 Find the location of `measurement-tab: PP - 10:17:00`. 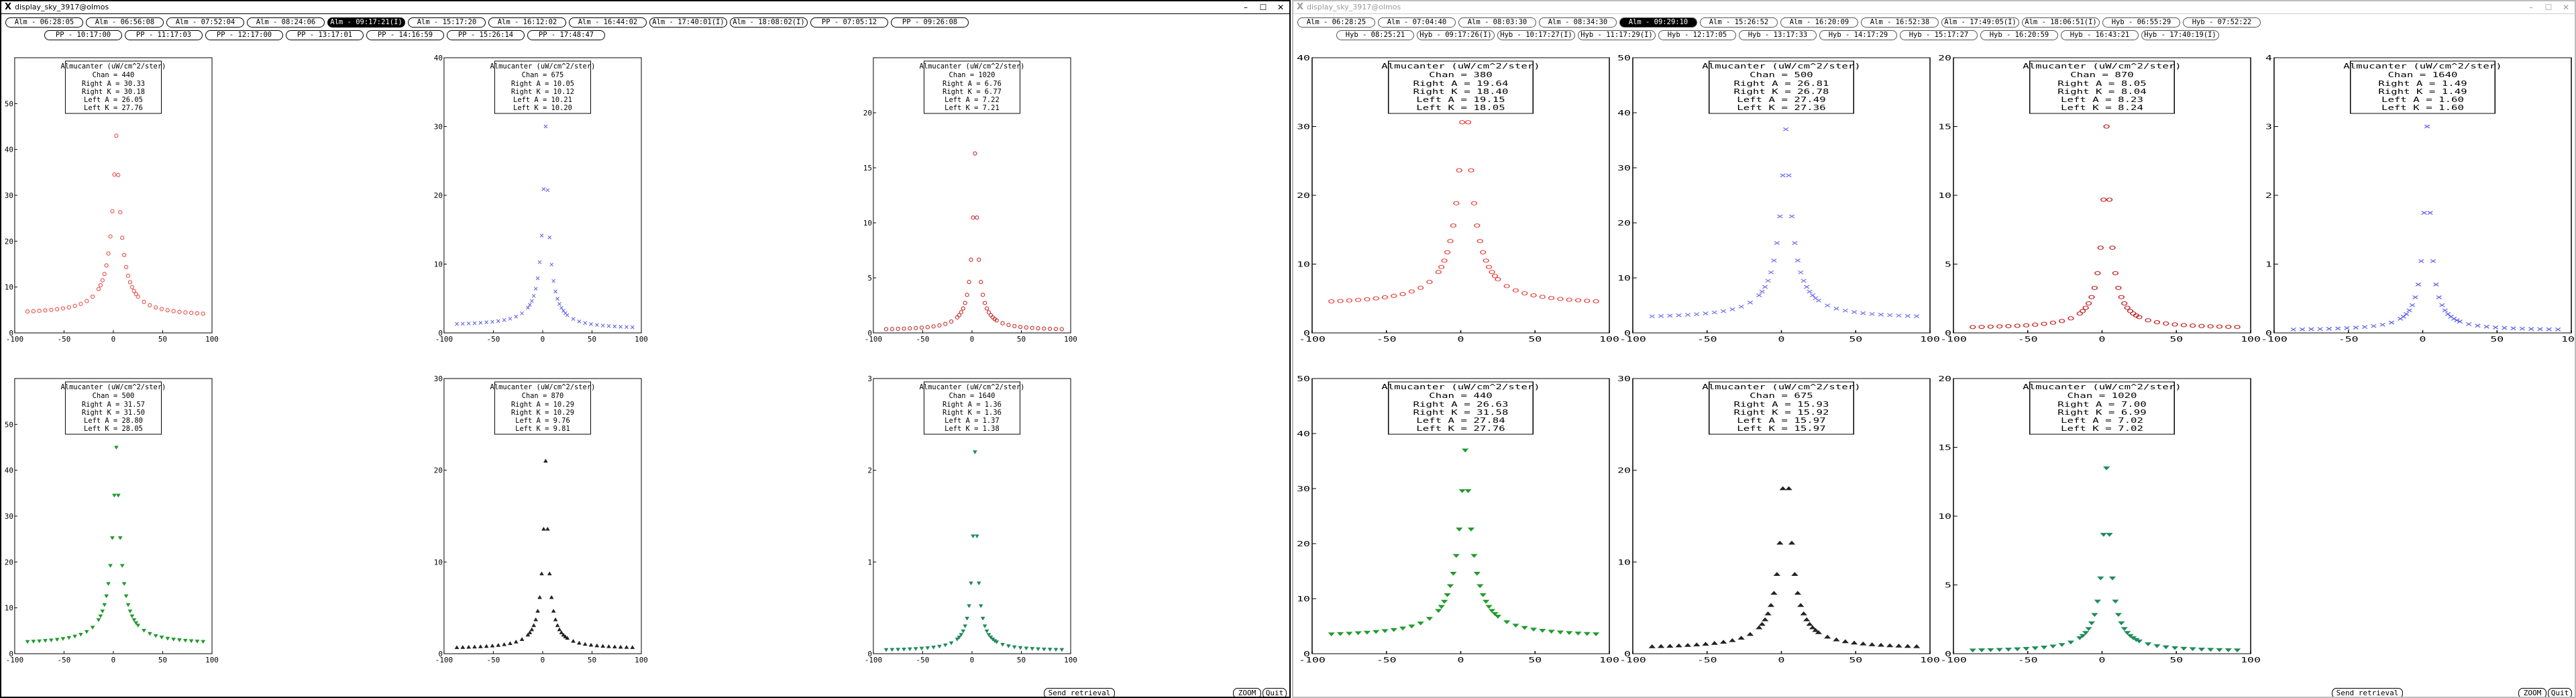

measurement-tab: PP - 10:17:00 is located at coordinates (83, 35).